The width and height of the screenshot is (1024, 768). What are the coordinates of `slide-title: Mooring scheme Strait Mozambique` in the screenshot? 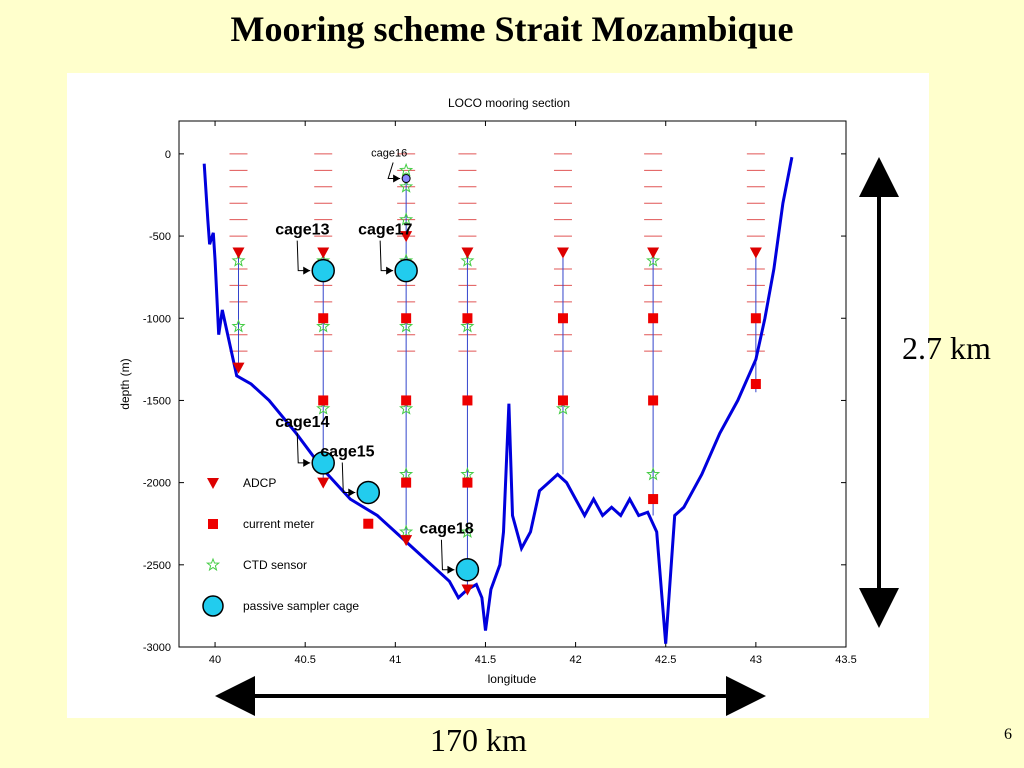 It's located at (512, 29).